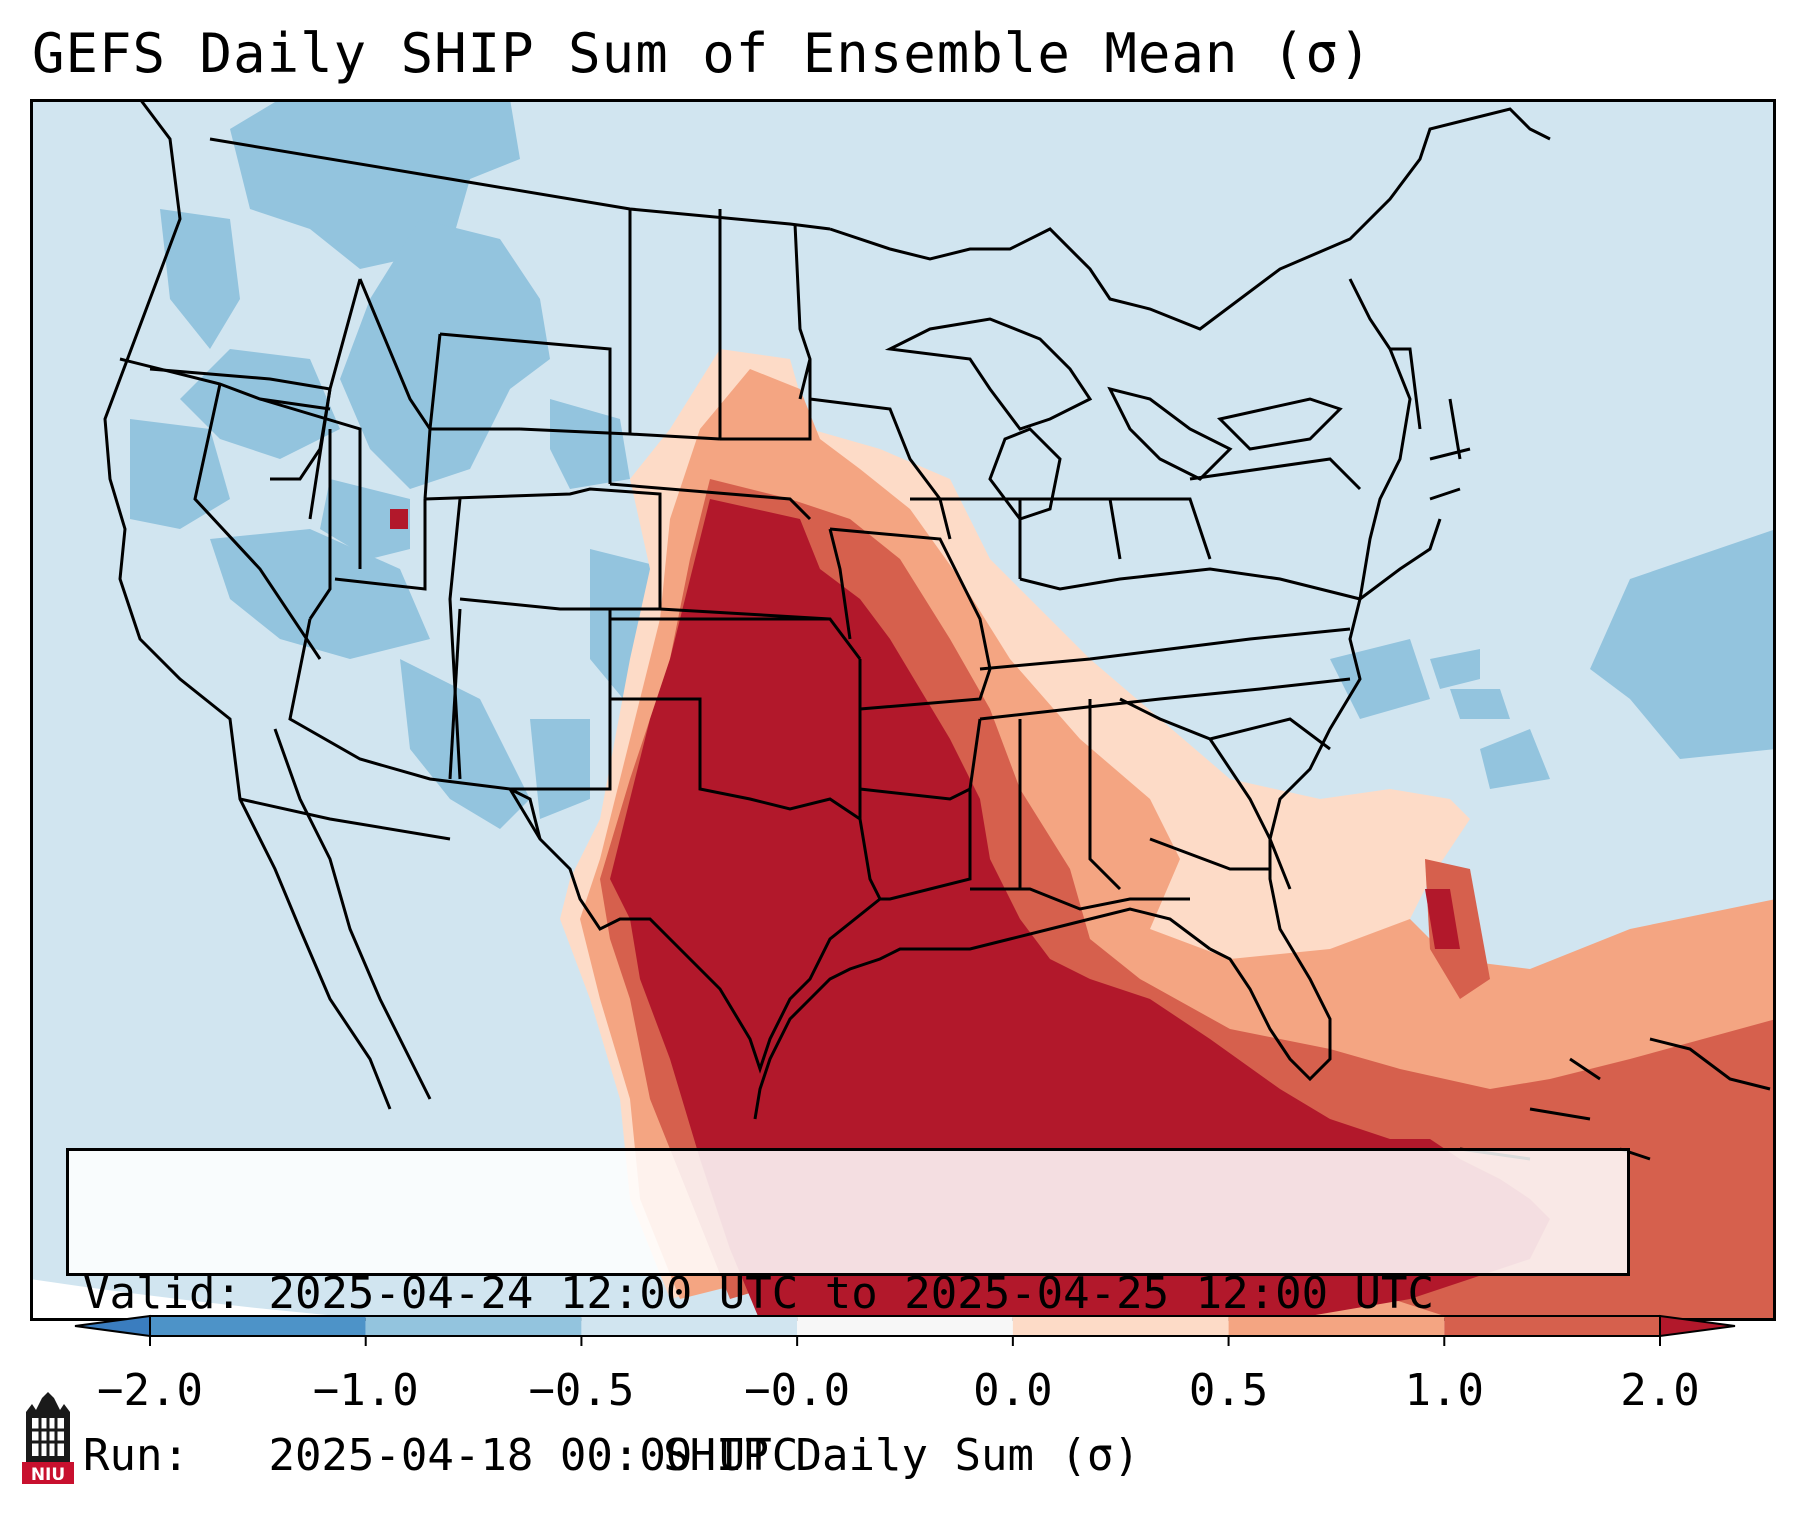 Image resolution: width=1803 pixels, height=1537 pixels. What do you see at coordinates (901, 1455) in the screenshot?
I see `colorbar-label: SHIP Daily Sum (σ)` at bounding box center [901, 1455].